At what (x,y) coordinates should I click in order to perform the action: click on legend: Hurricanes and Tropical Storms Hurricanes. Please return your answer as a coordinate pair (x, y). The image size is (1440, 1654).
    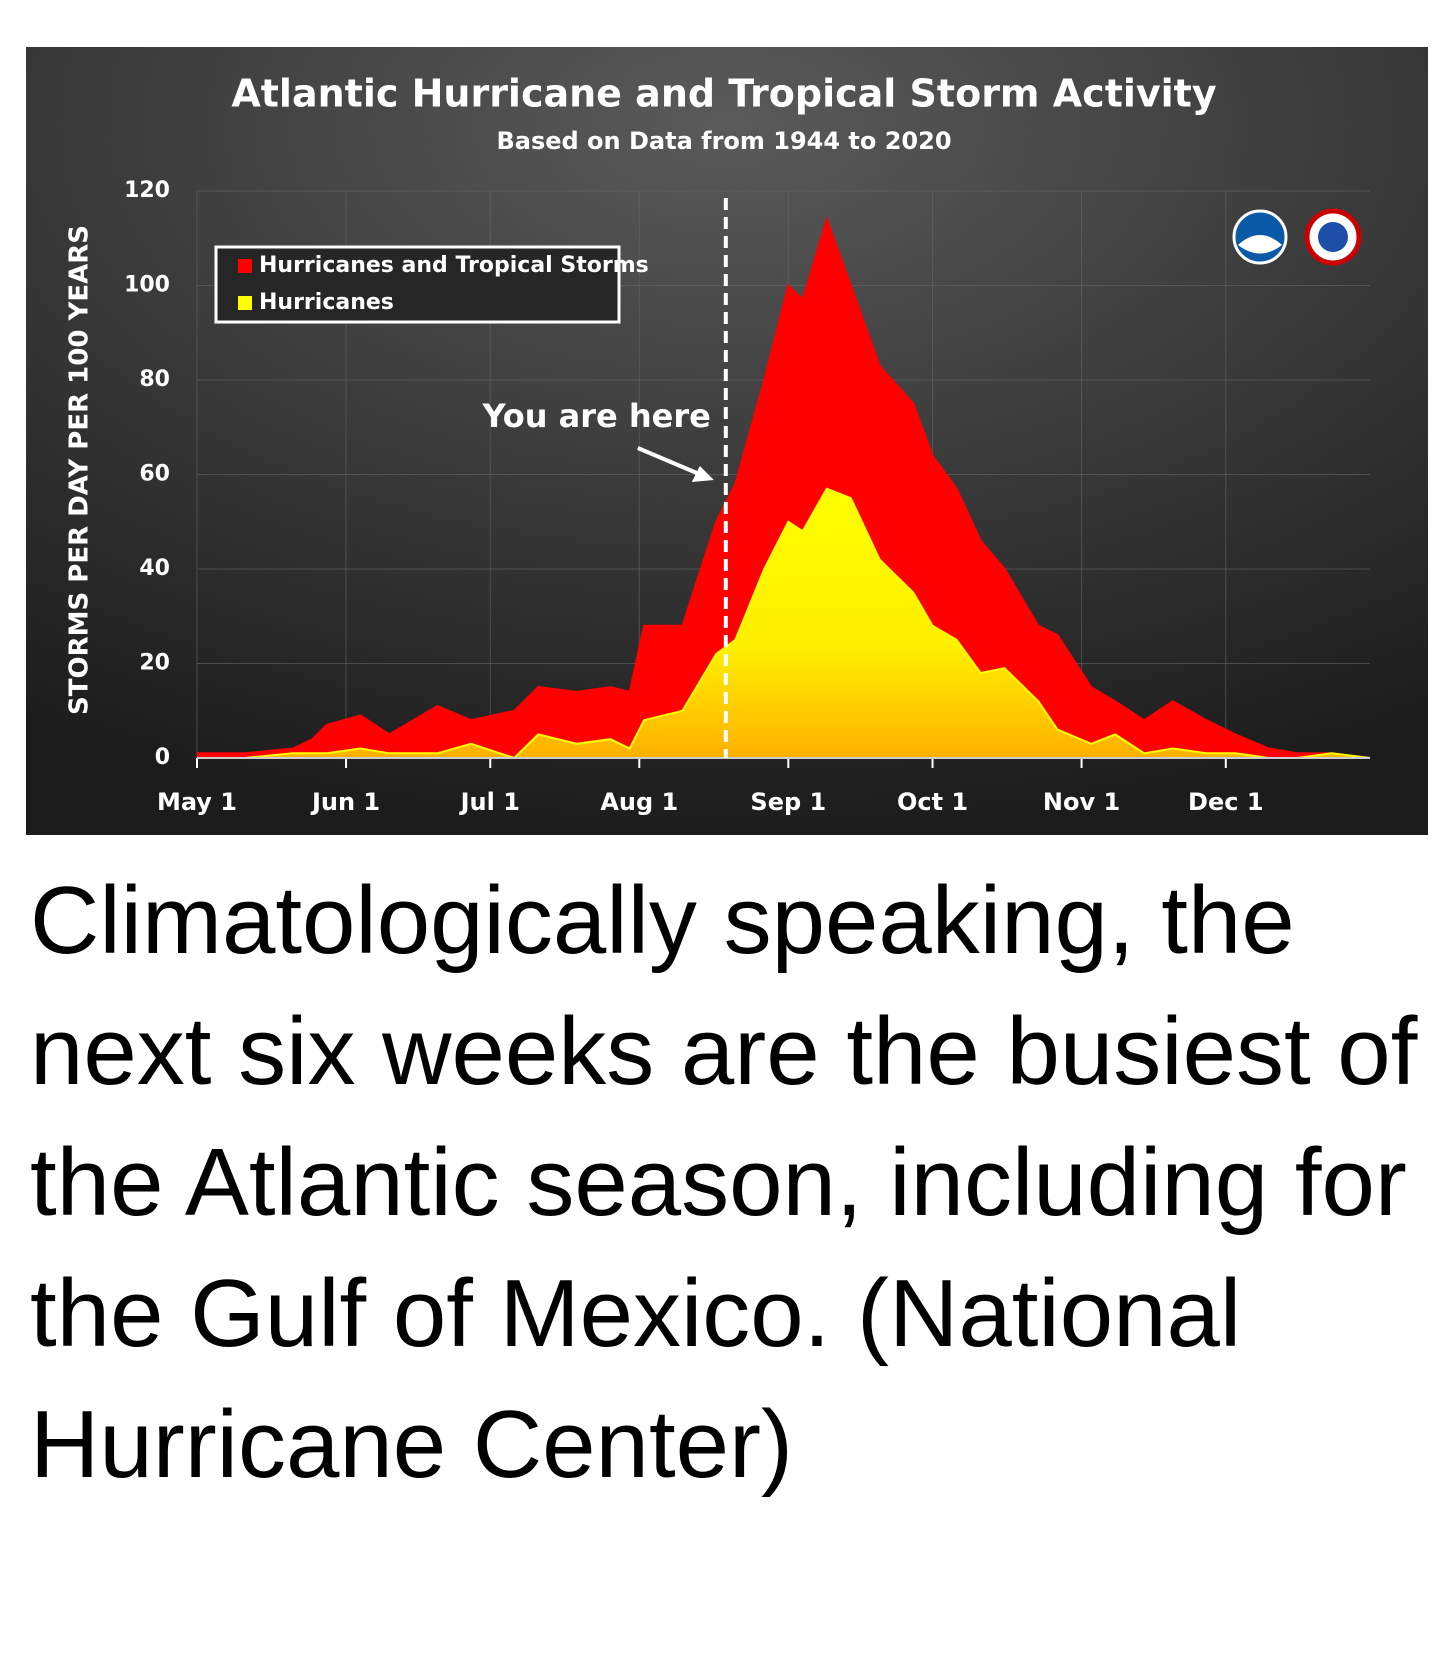
    Looking at the image, I should click on (431, 284).